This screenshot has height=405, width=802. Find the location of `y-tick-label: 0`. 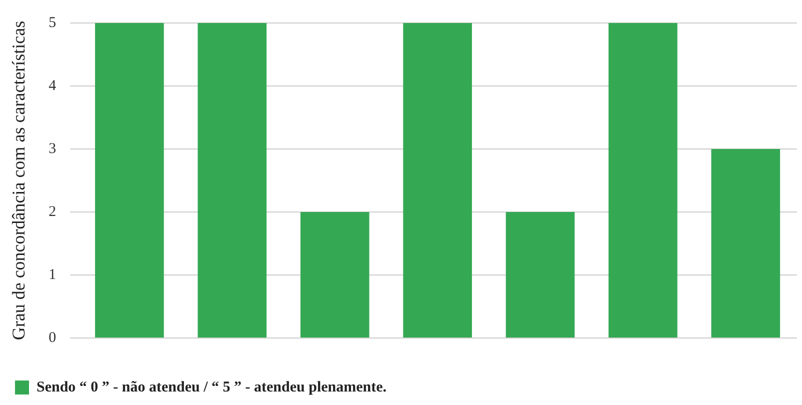

y-tick-label: 0 is located at coordinates (52, 338).